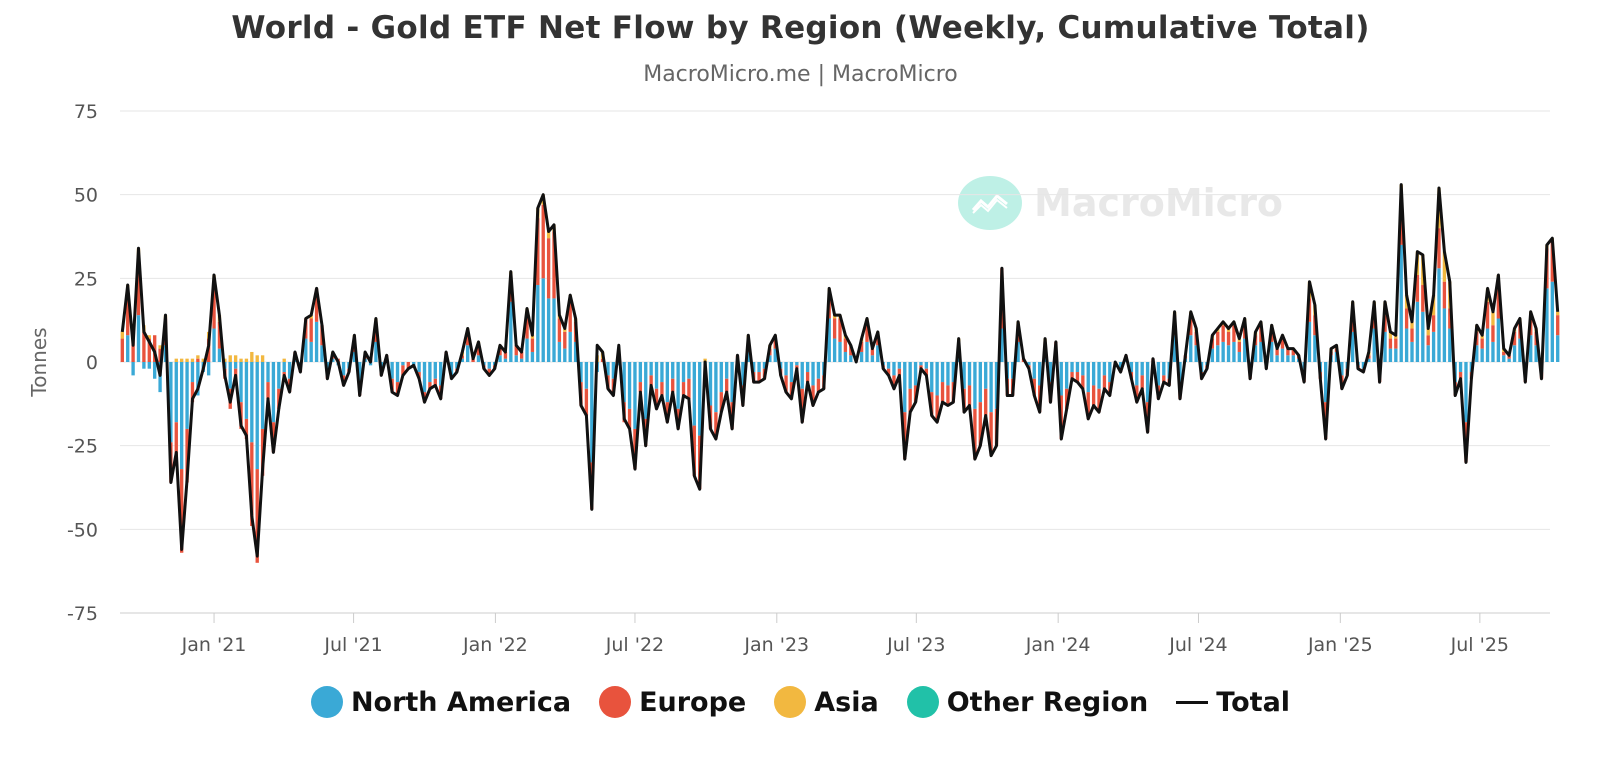  What do you see at coordinates (92, 363) in the screenshot?
I see `y-tick-label: 0` at bounding box center [92, 363].